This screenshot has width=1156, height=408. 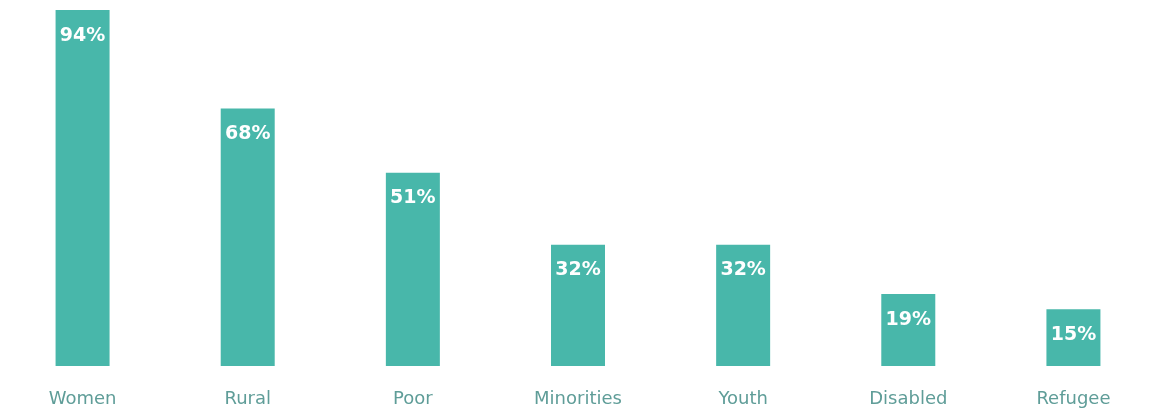 What do you see at coordinates (413, 196) in the screenshot?
I see `data-label: 51%` at bounding box center [413, 196].